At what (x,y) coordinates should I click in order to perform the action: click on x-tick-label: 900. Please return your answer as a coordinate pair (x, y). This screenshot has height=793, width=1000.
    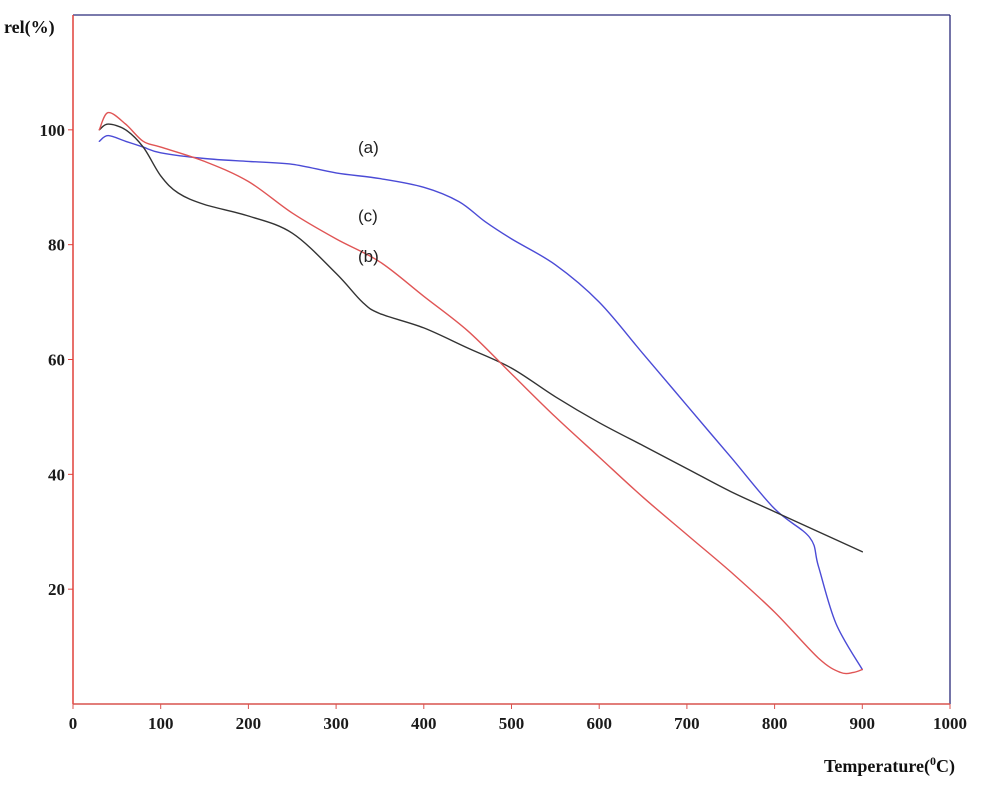
    Looking at the image, I should click on (863, 723).